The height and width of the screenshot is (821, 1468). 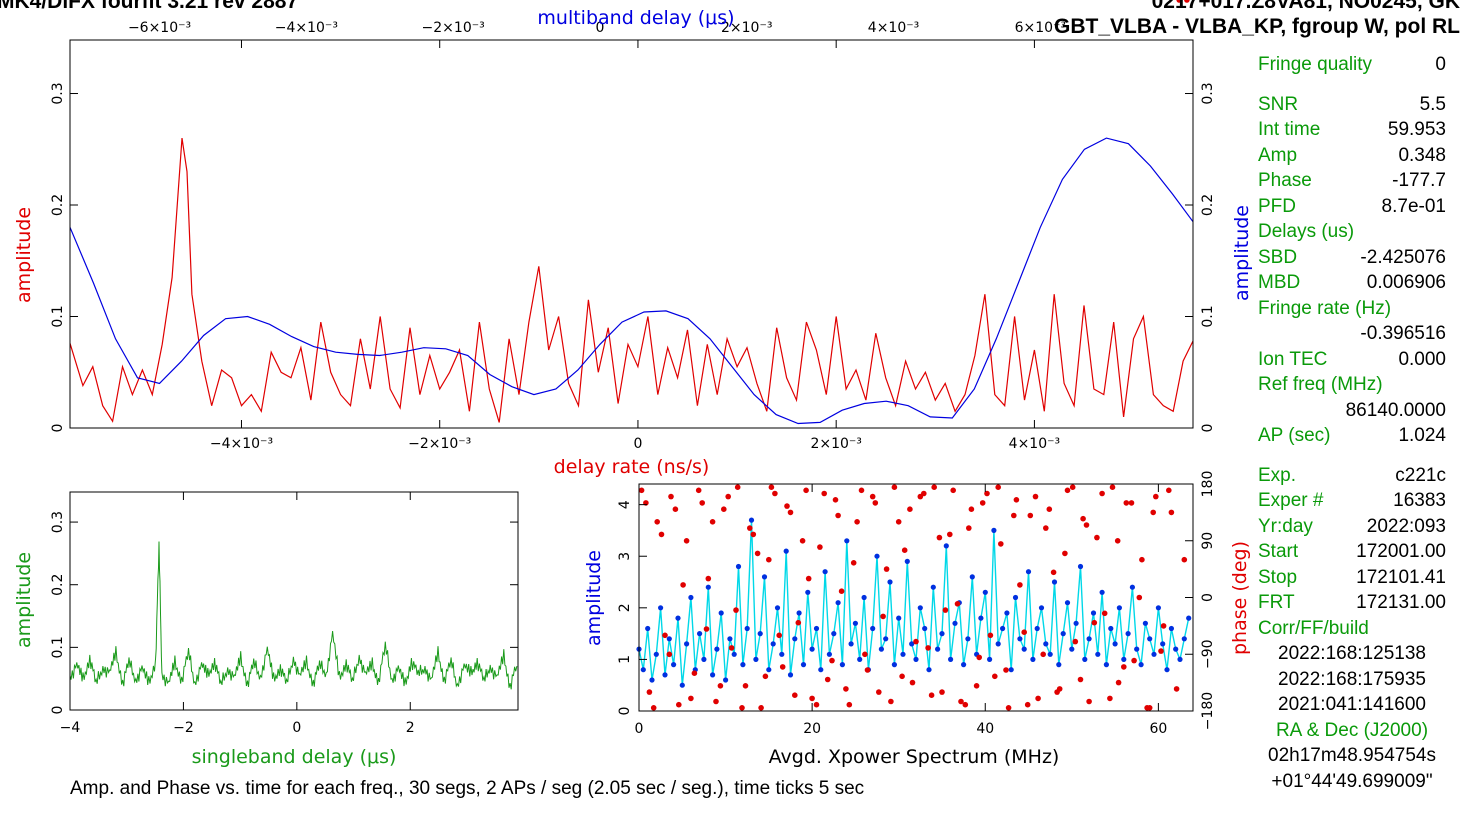 I want to click on delays-label: Delays (us), so click(x=1306, y=231).